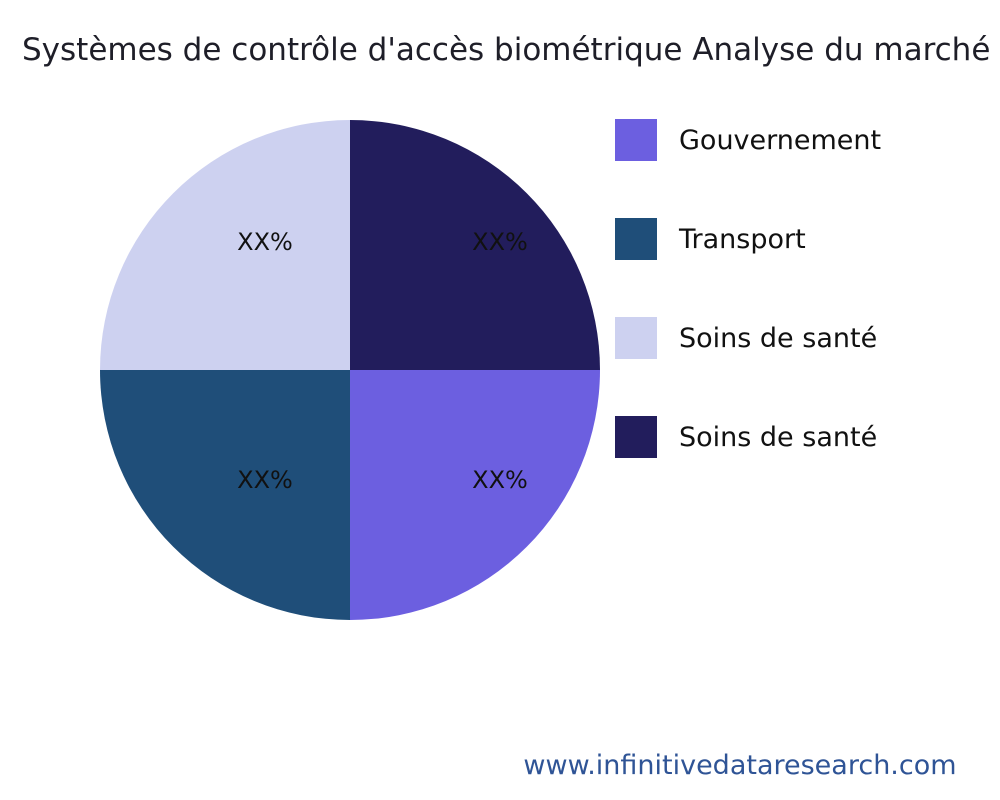 Image resolution: width=1000 pixels, height=800 pixels. Describe the element at coordinates (265, 242) in the screenshot. I see `slice-label-top-left: XX%` at that location.